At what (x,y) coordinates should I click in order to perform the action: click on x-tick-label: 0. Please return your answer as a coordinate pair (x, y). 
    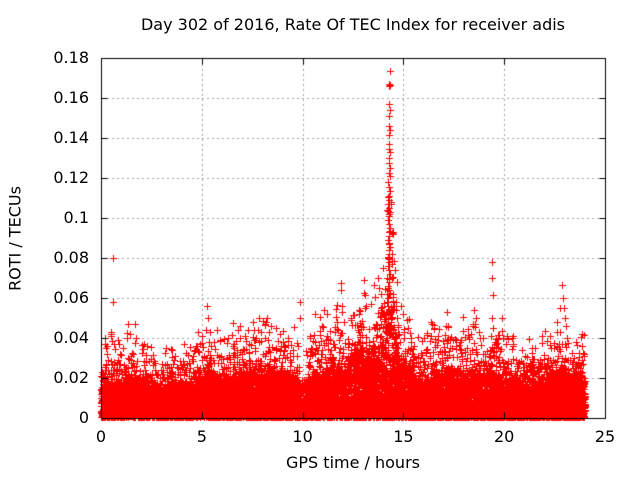
    Looking at the image, I should click on (101, 436).